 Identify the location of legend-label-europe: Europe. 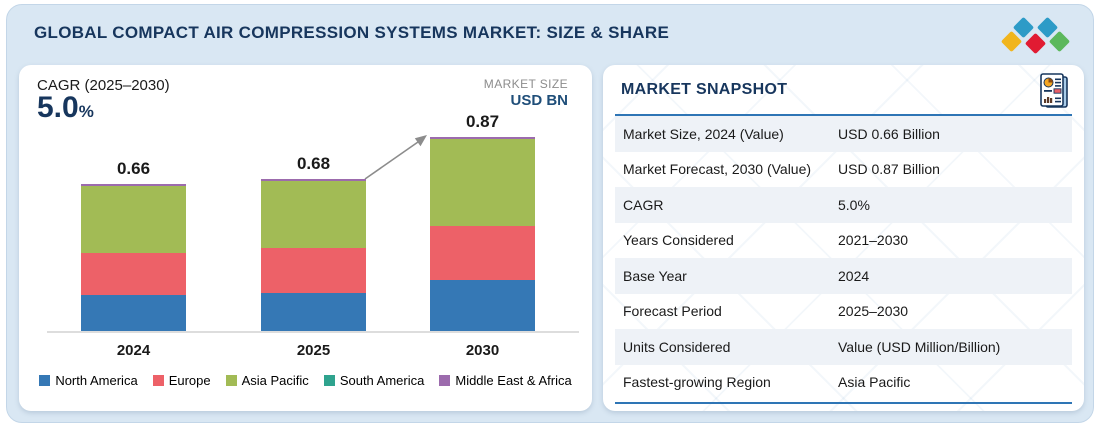
(189, 380).